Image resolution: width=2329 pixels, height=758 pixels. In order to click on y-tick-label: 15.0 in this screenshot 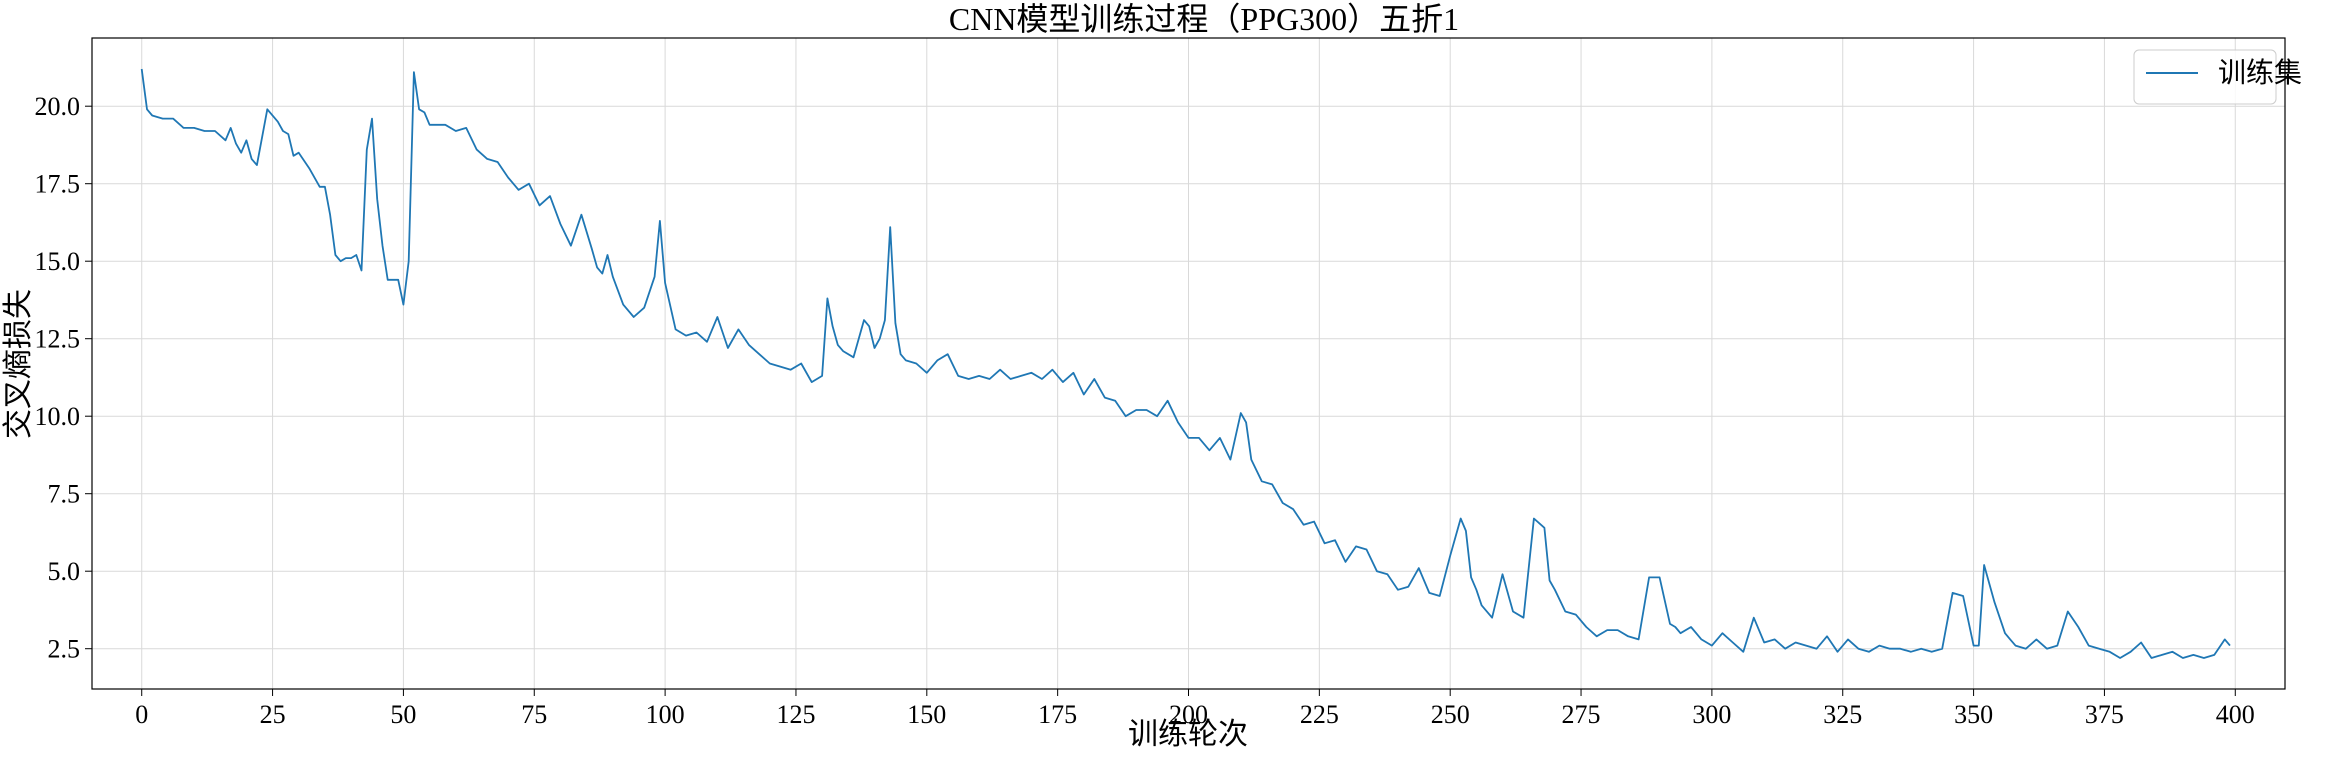, I will do `click(58, 261)`.